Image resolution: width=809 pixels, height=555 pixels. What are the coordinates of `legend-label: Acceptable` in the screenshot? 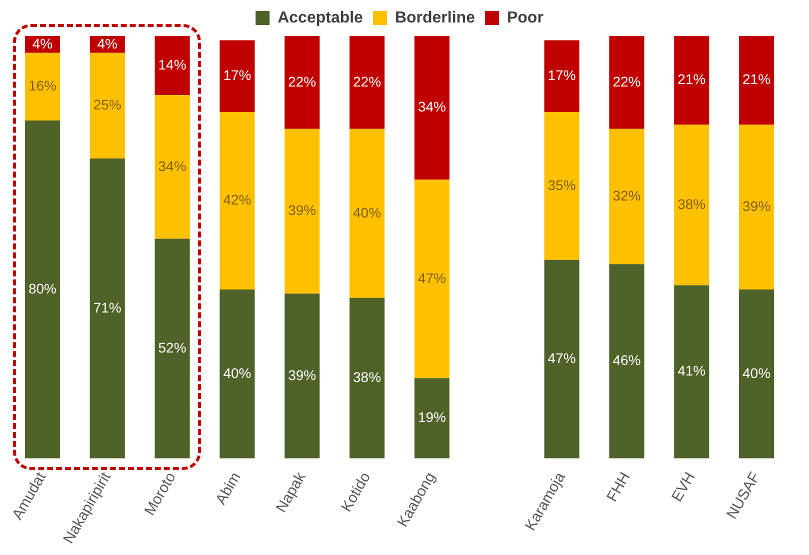 It's located at (321, 17).